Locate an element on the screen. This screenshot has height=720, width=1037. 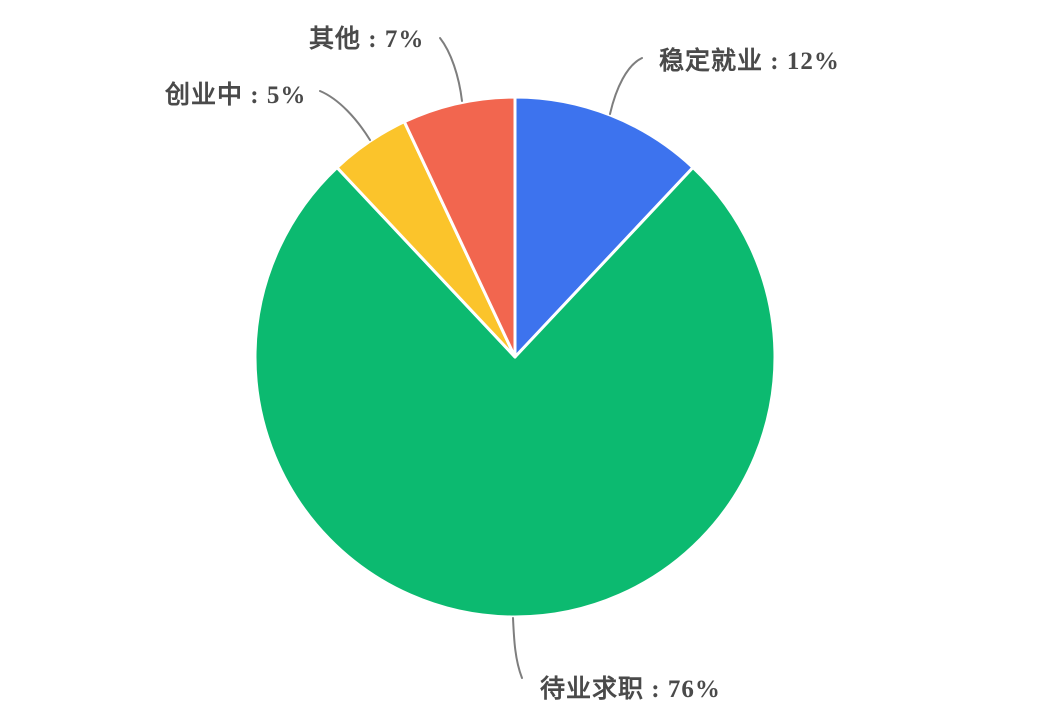
leader-line-stable-employment is located at coordinates (626, 86).